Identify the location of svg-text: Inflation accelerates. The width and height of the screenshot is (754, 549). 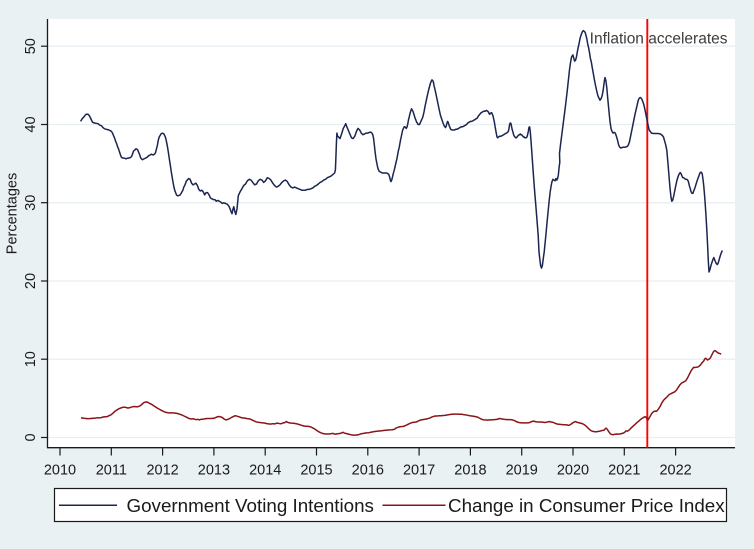
(659, 38).